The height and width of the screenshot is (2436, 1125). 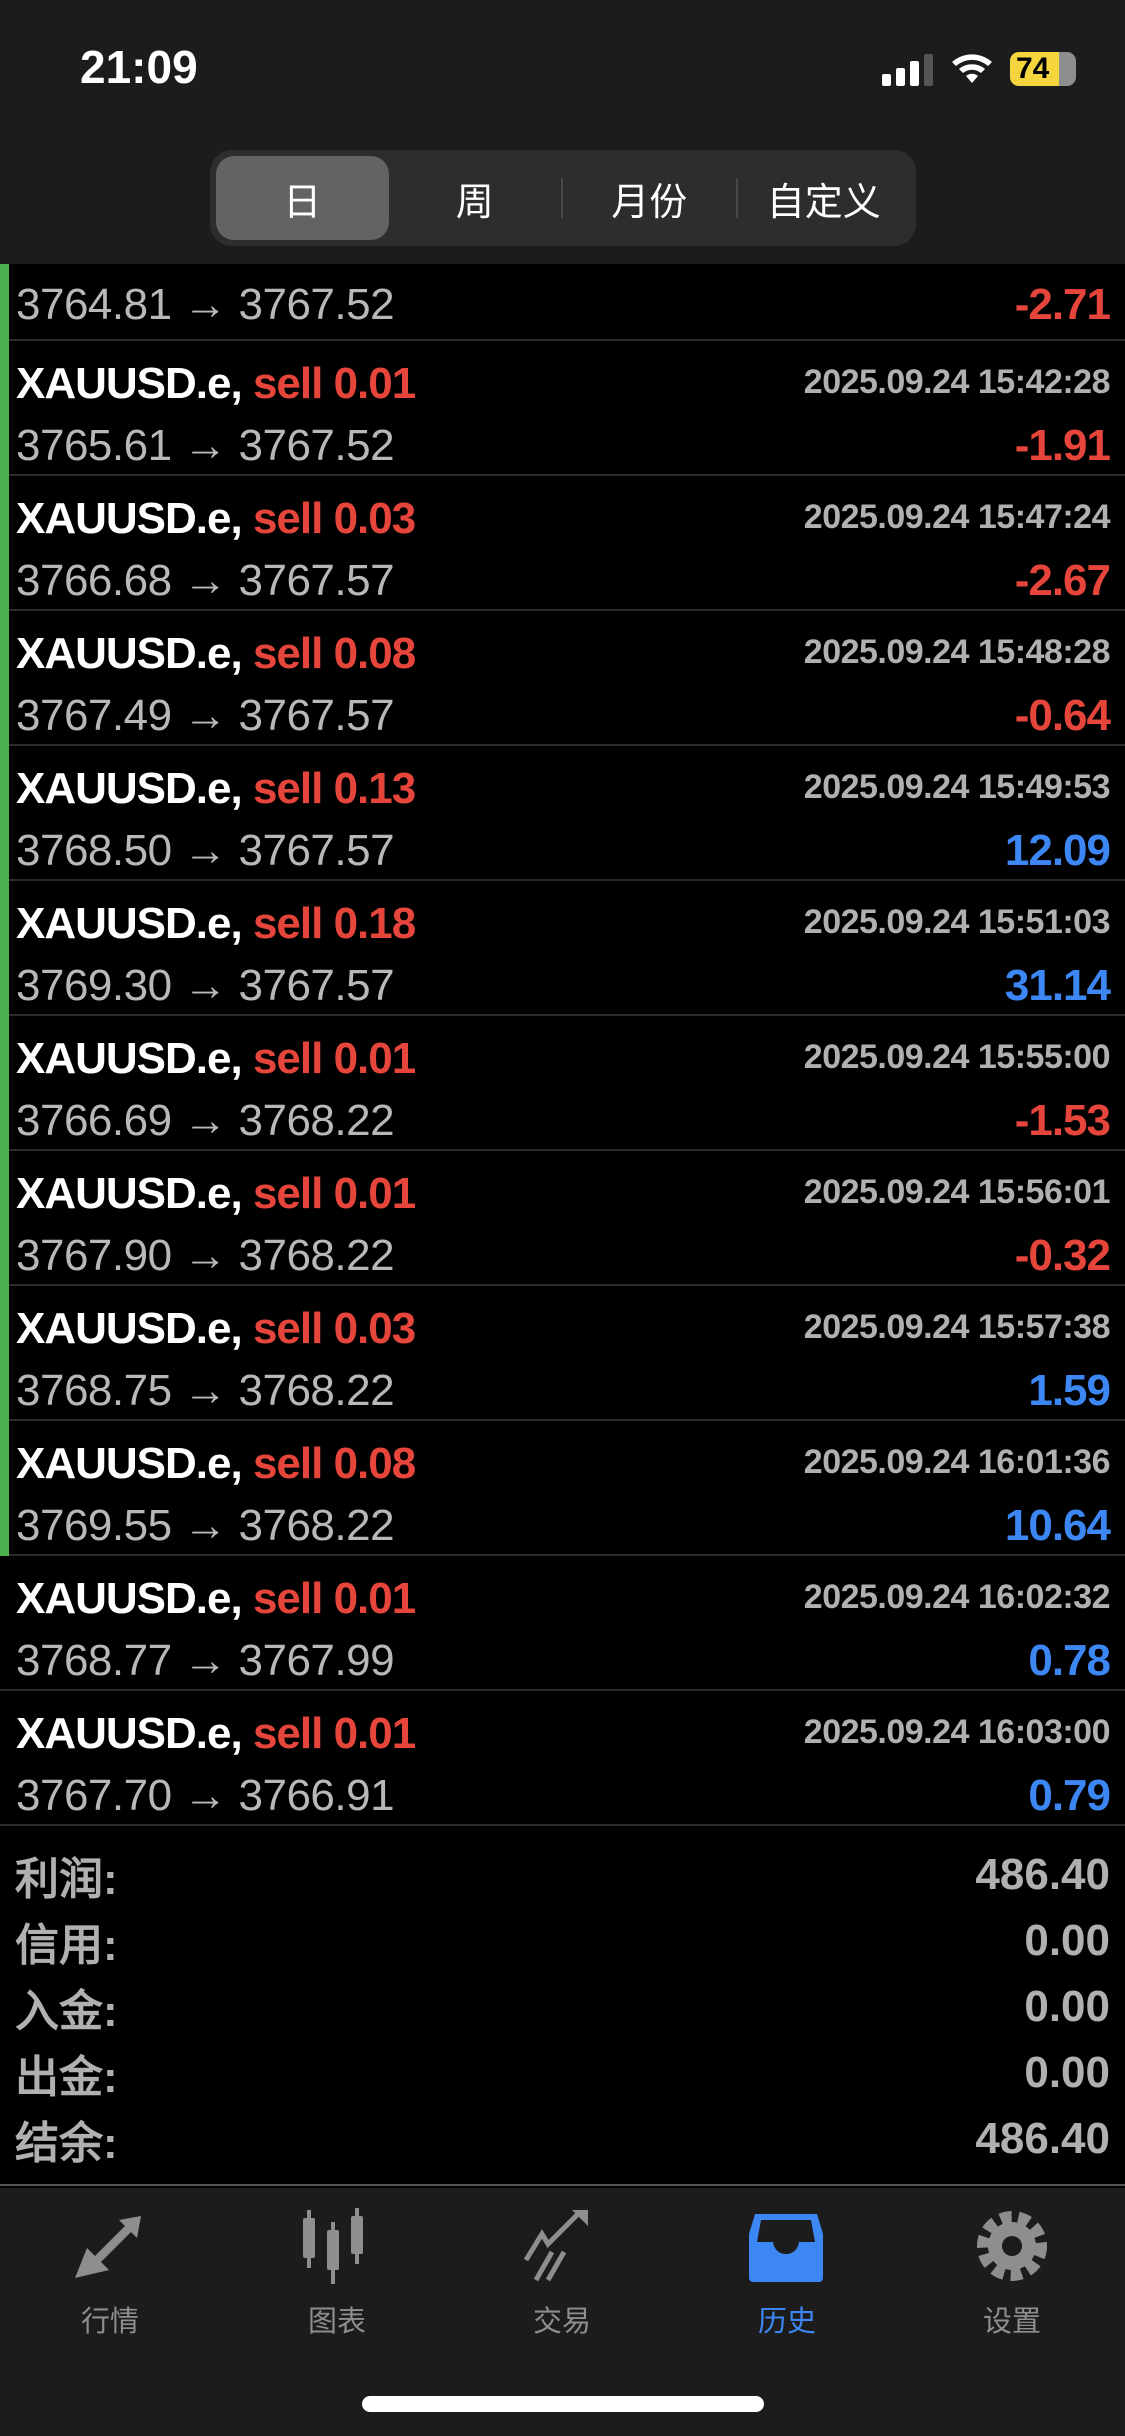 What do you see at coordinates (139, 67) in the screenshot?
I see `status-time: 21:09` at bounding box center [139, 67].